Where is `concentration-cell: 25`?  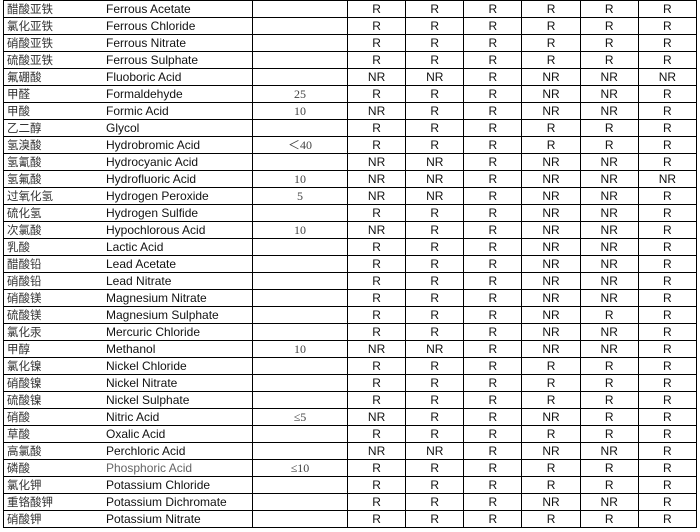 concentration-cell: 25 is located at coordinates (300, 94).